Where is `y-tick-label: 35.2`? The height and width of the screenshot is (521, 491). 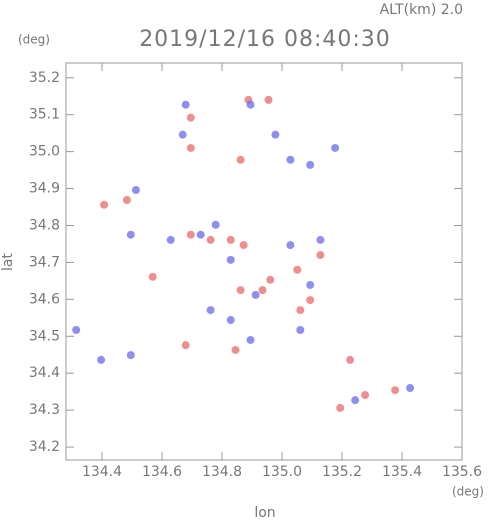 y-tick-label: 35.2 is located at coordinates (44, 78).